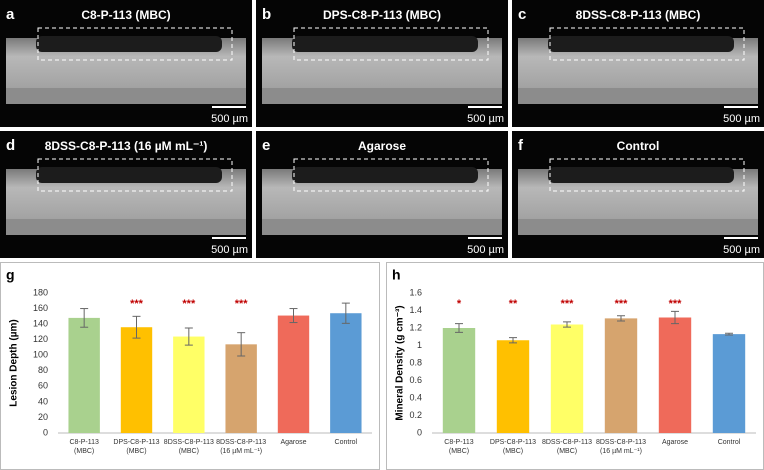 This screenshot has height=470, width=764. Describe the element at coordinates (125, 15) in the screenshot. I see `panel-title: C8-P-113 (MBC)` at that location.